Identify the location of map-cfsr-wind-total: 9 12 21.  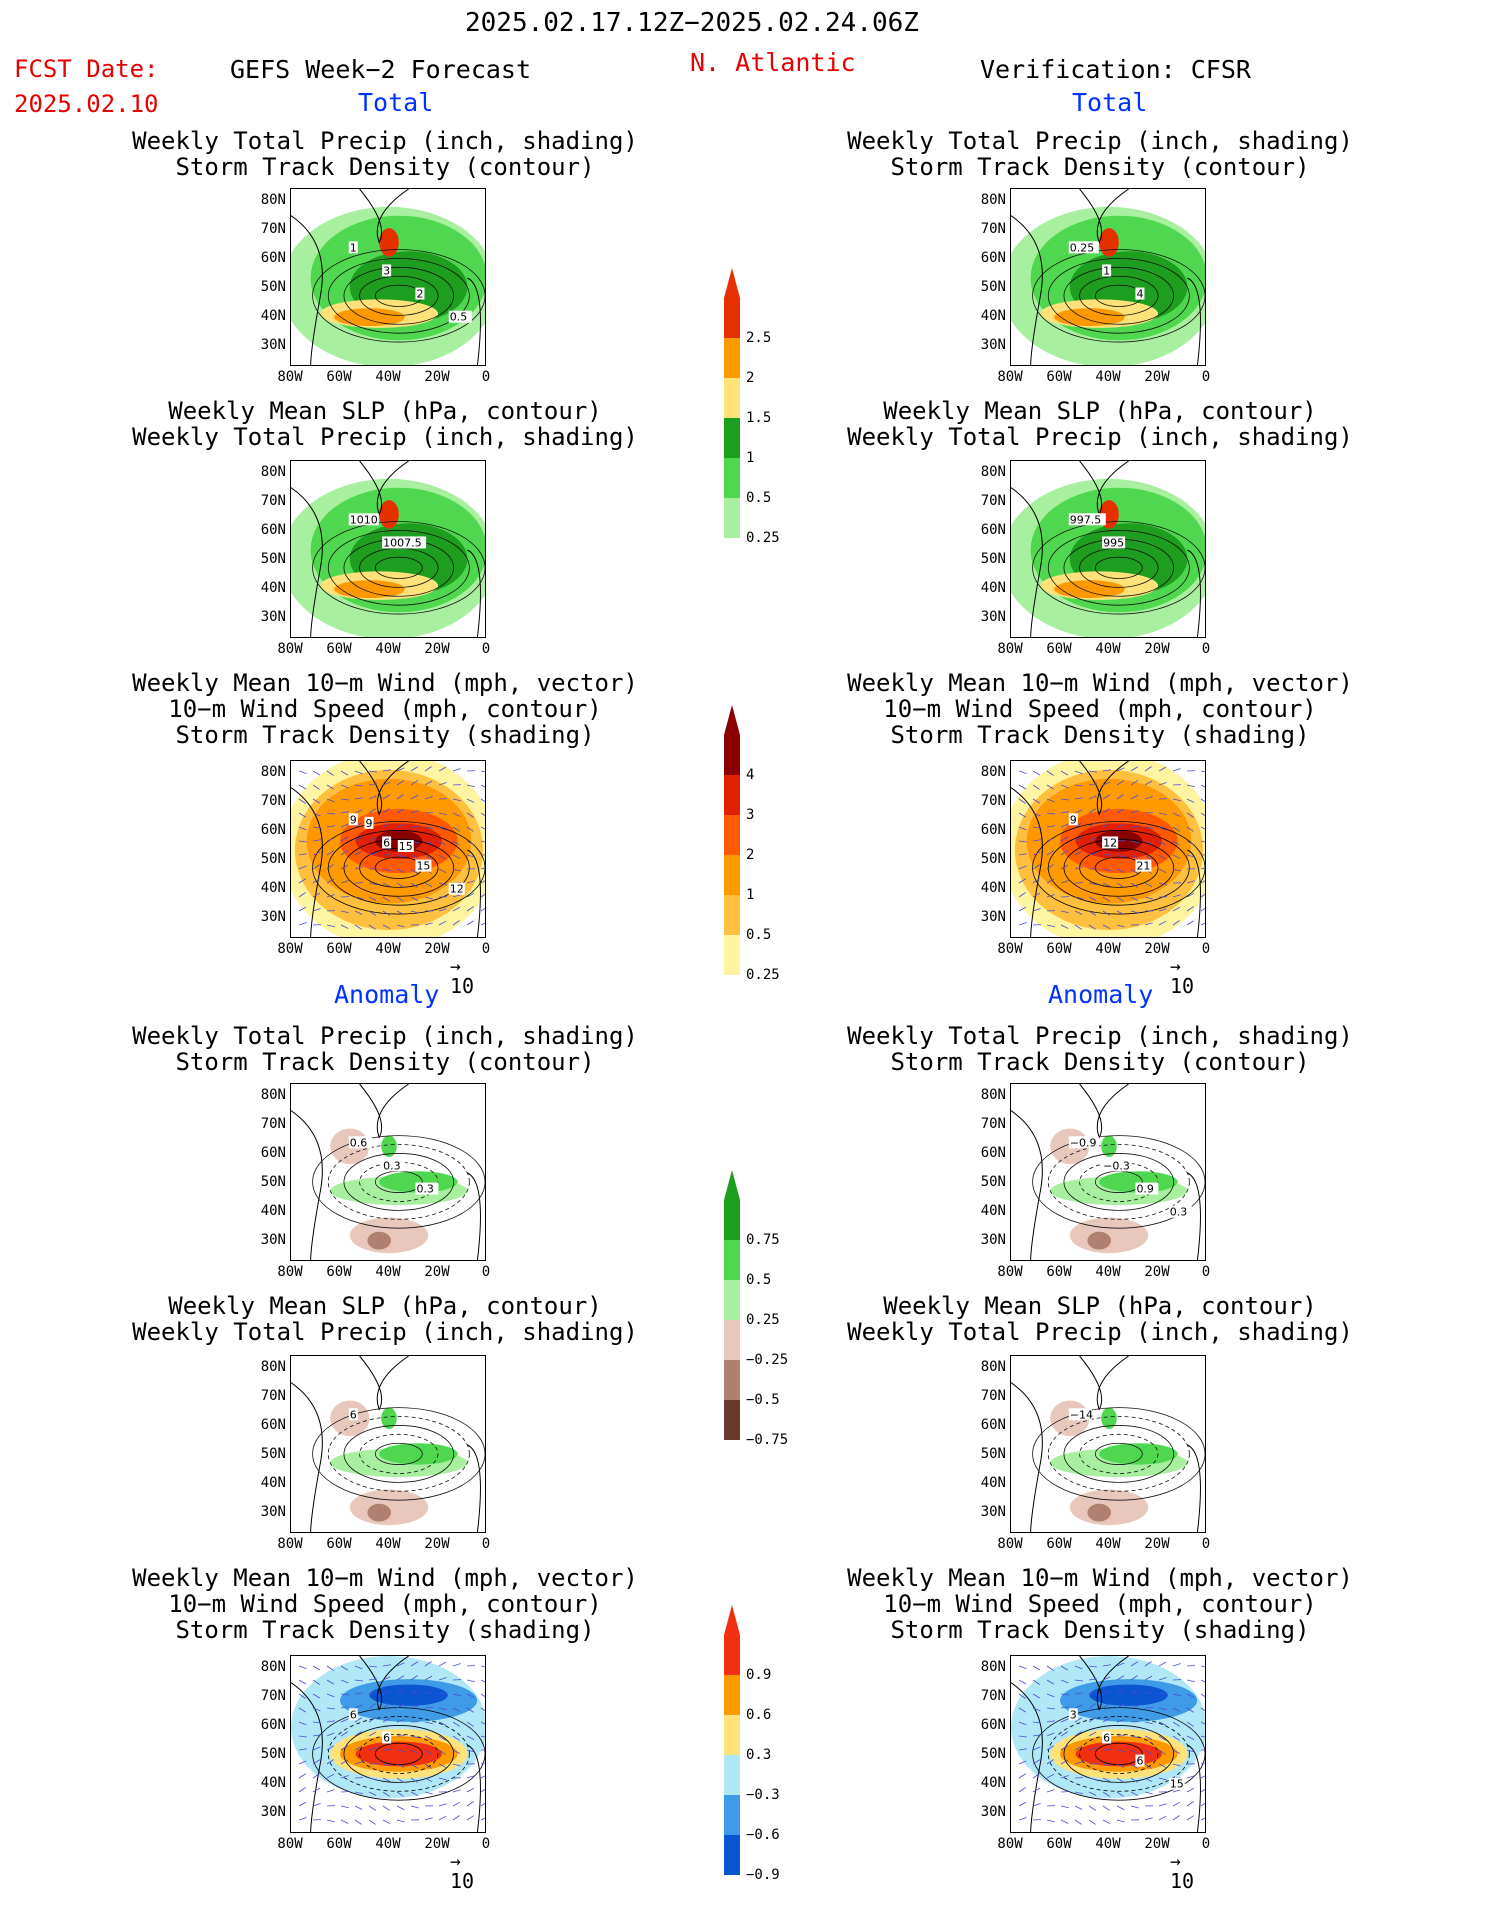
(1108, 849).